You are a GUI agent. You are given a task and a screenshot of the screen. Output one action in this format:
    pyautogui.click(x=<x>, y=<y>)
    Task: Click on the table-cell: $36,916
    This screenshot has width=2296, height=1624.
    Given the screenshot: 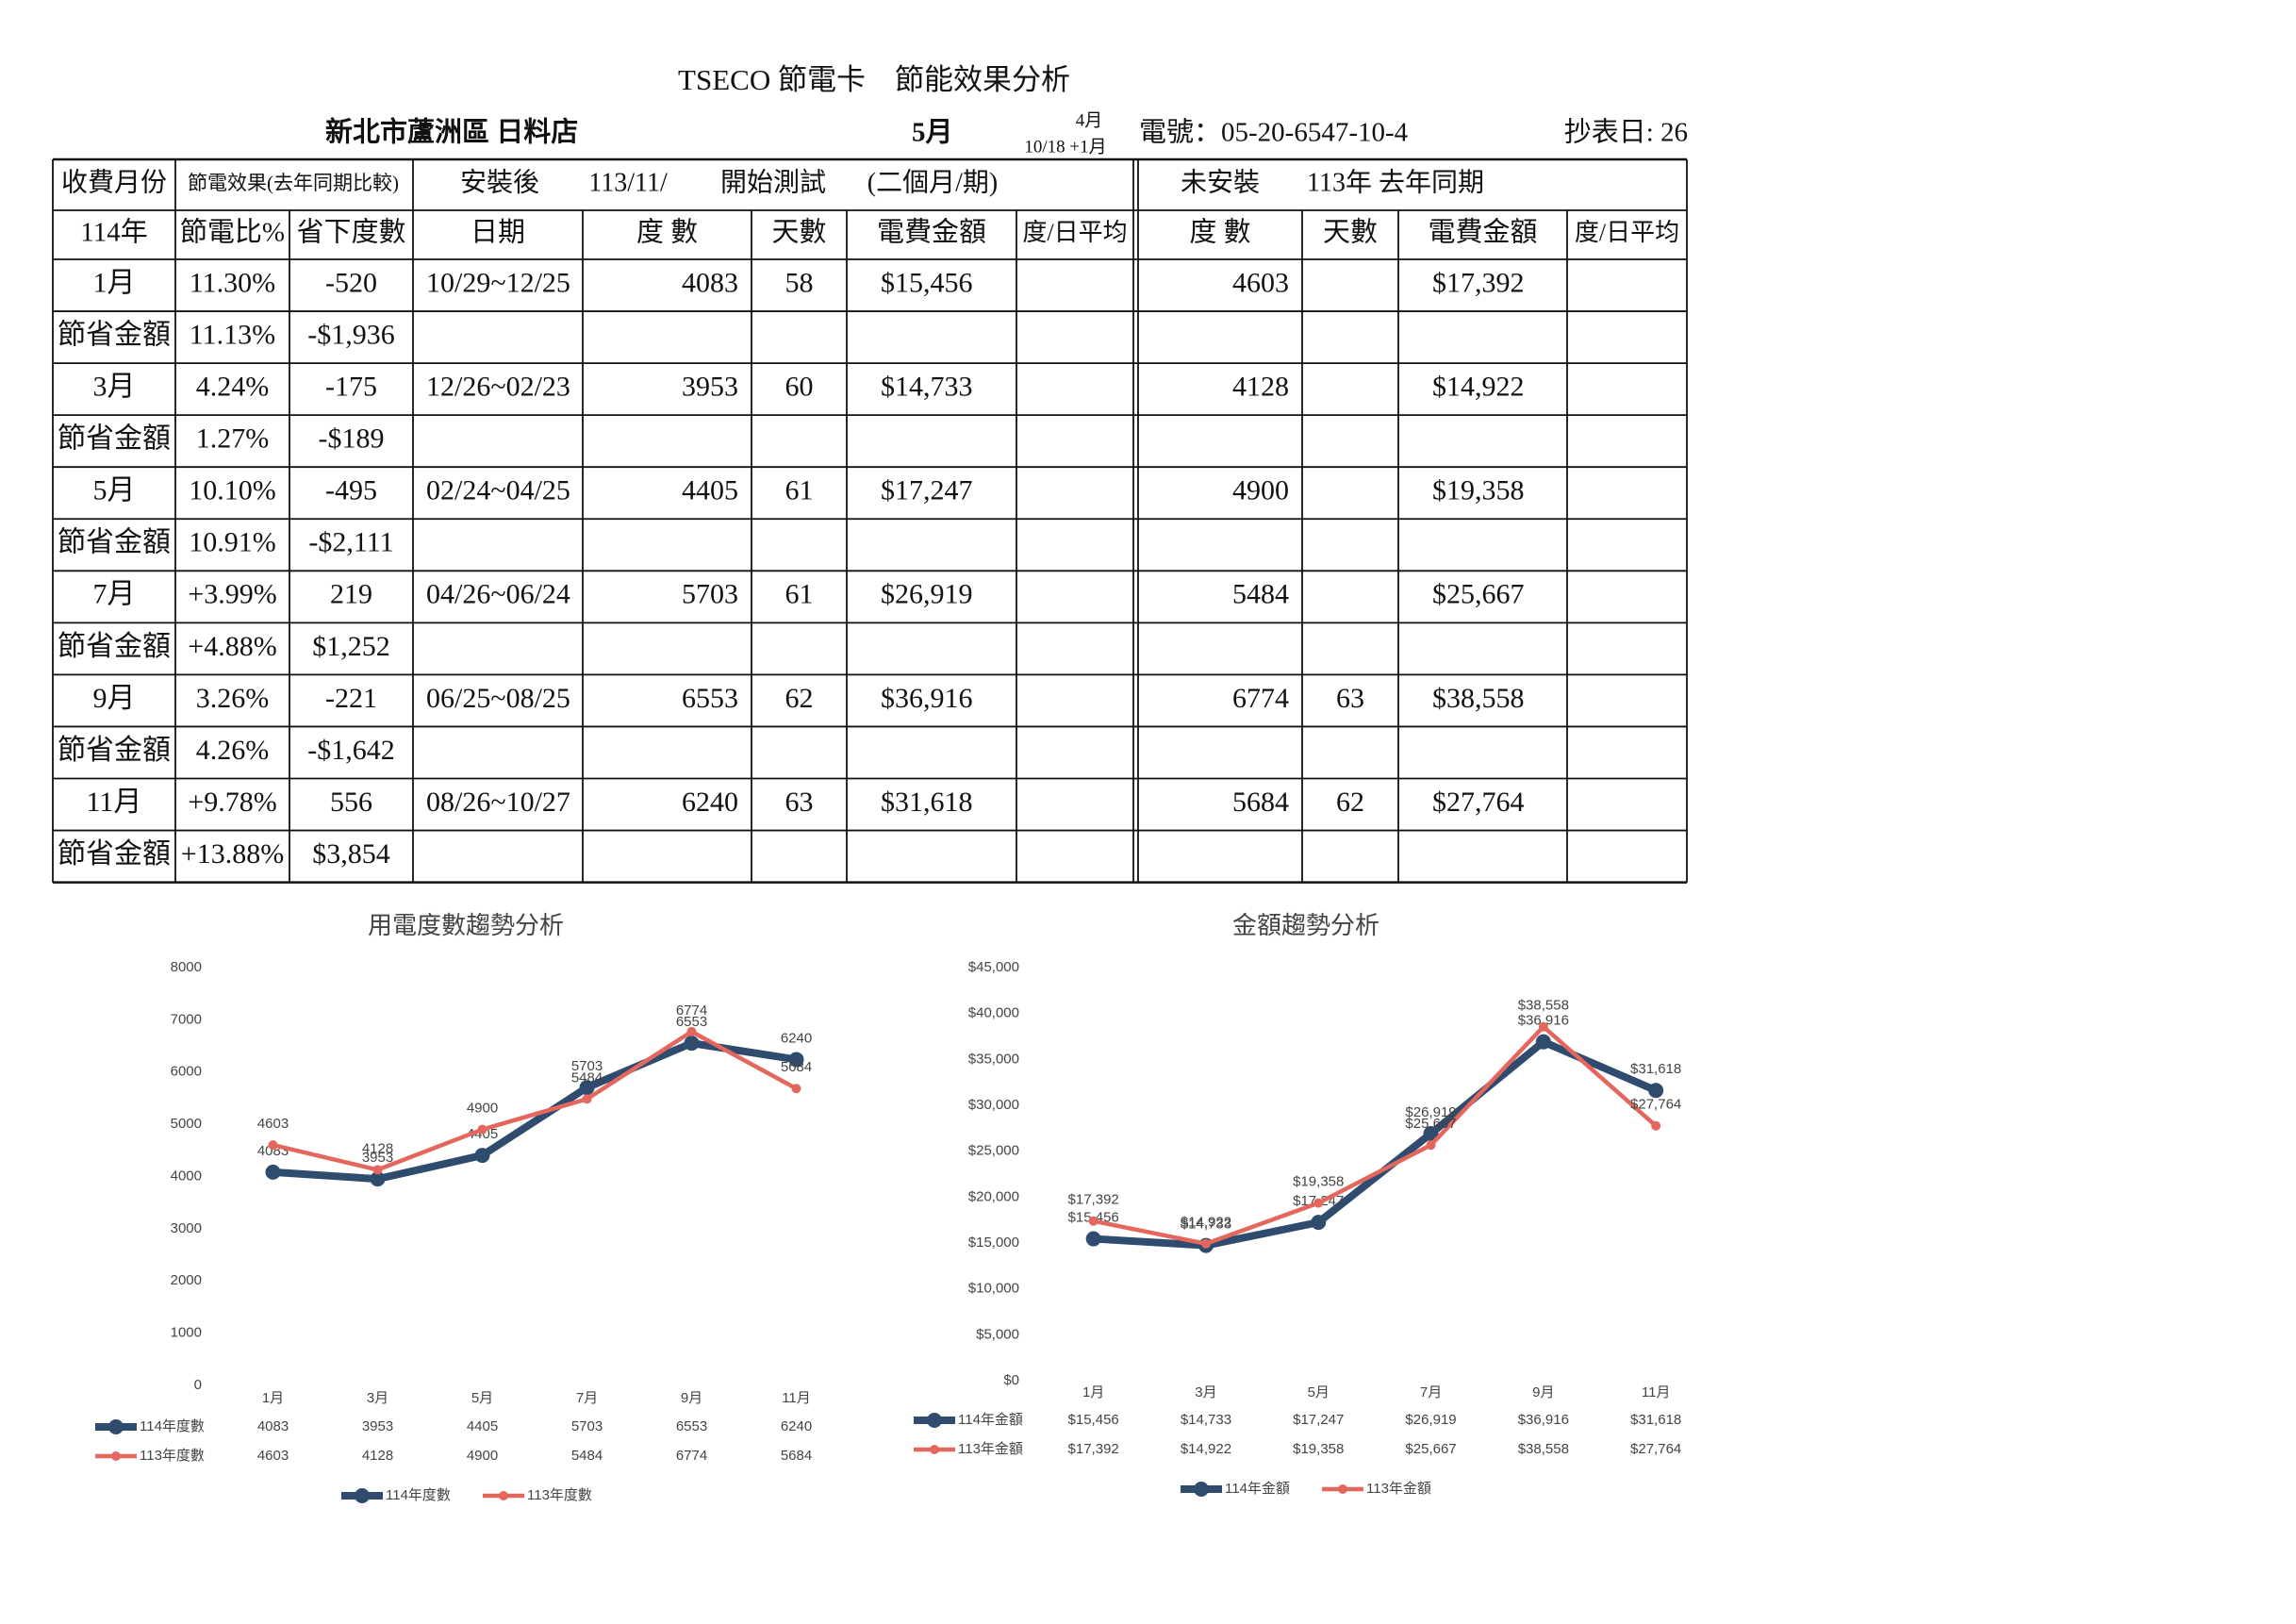 What is the action you would take?
    pyautogui.click(x=927, y=698)
    